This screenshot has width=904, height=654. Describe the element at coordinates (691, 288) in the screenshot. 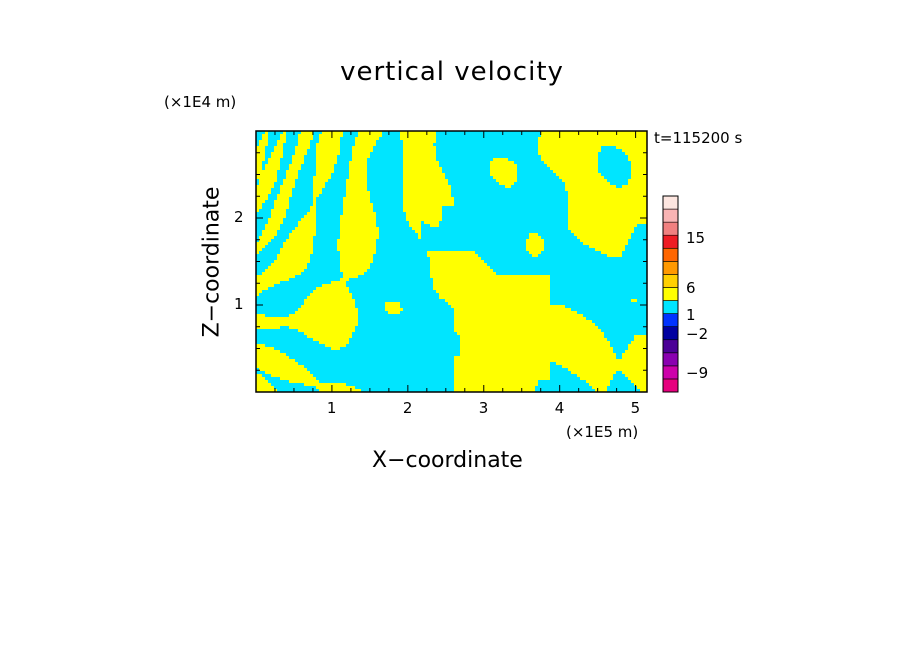

I see `colorbar-label: 6` at that location.